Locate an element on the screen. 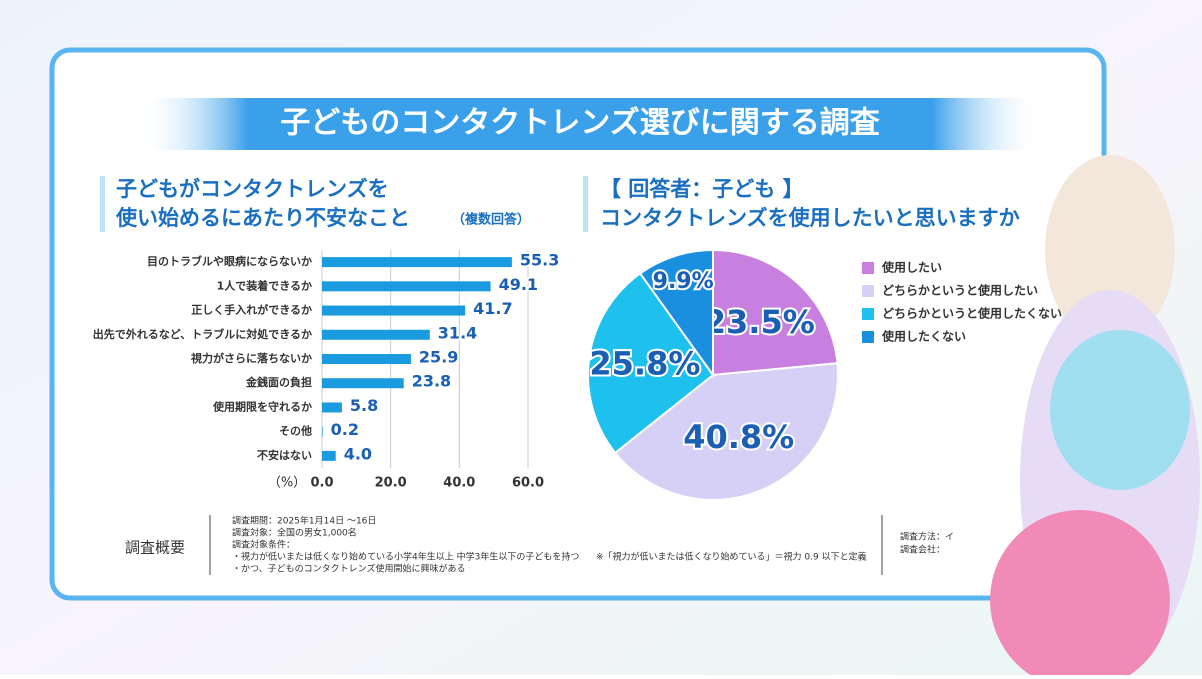 The image size is (1202, 679). avatars is located at coordinates (1095, 417).